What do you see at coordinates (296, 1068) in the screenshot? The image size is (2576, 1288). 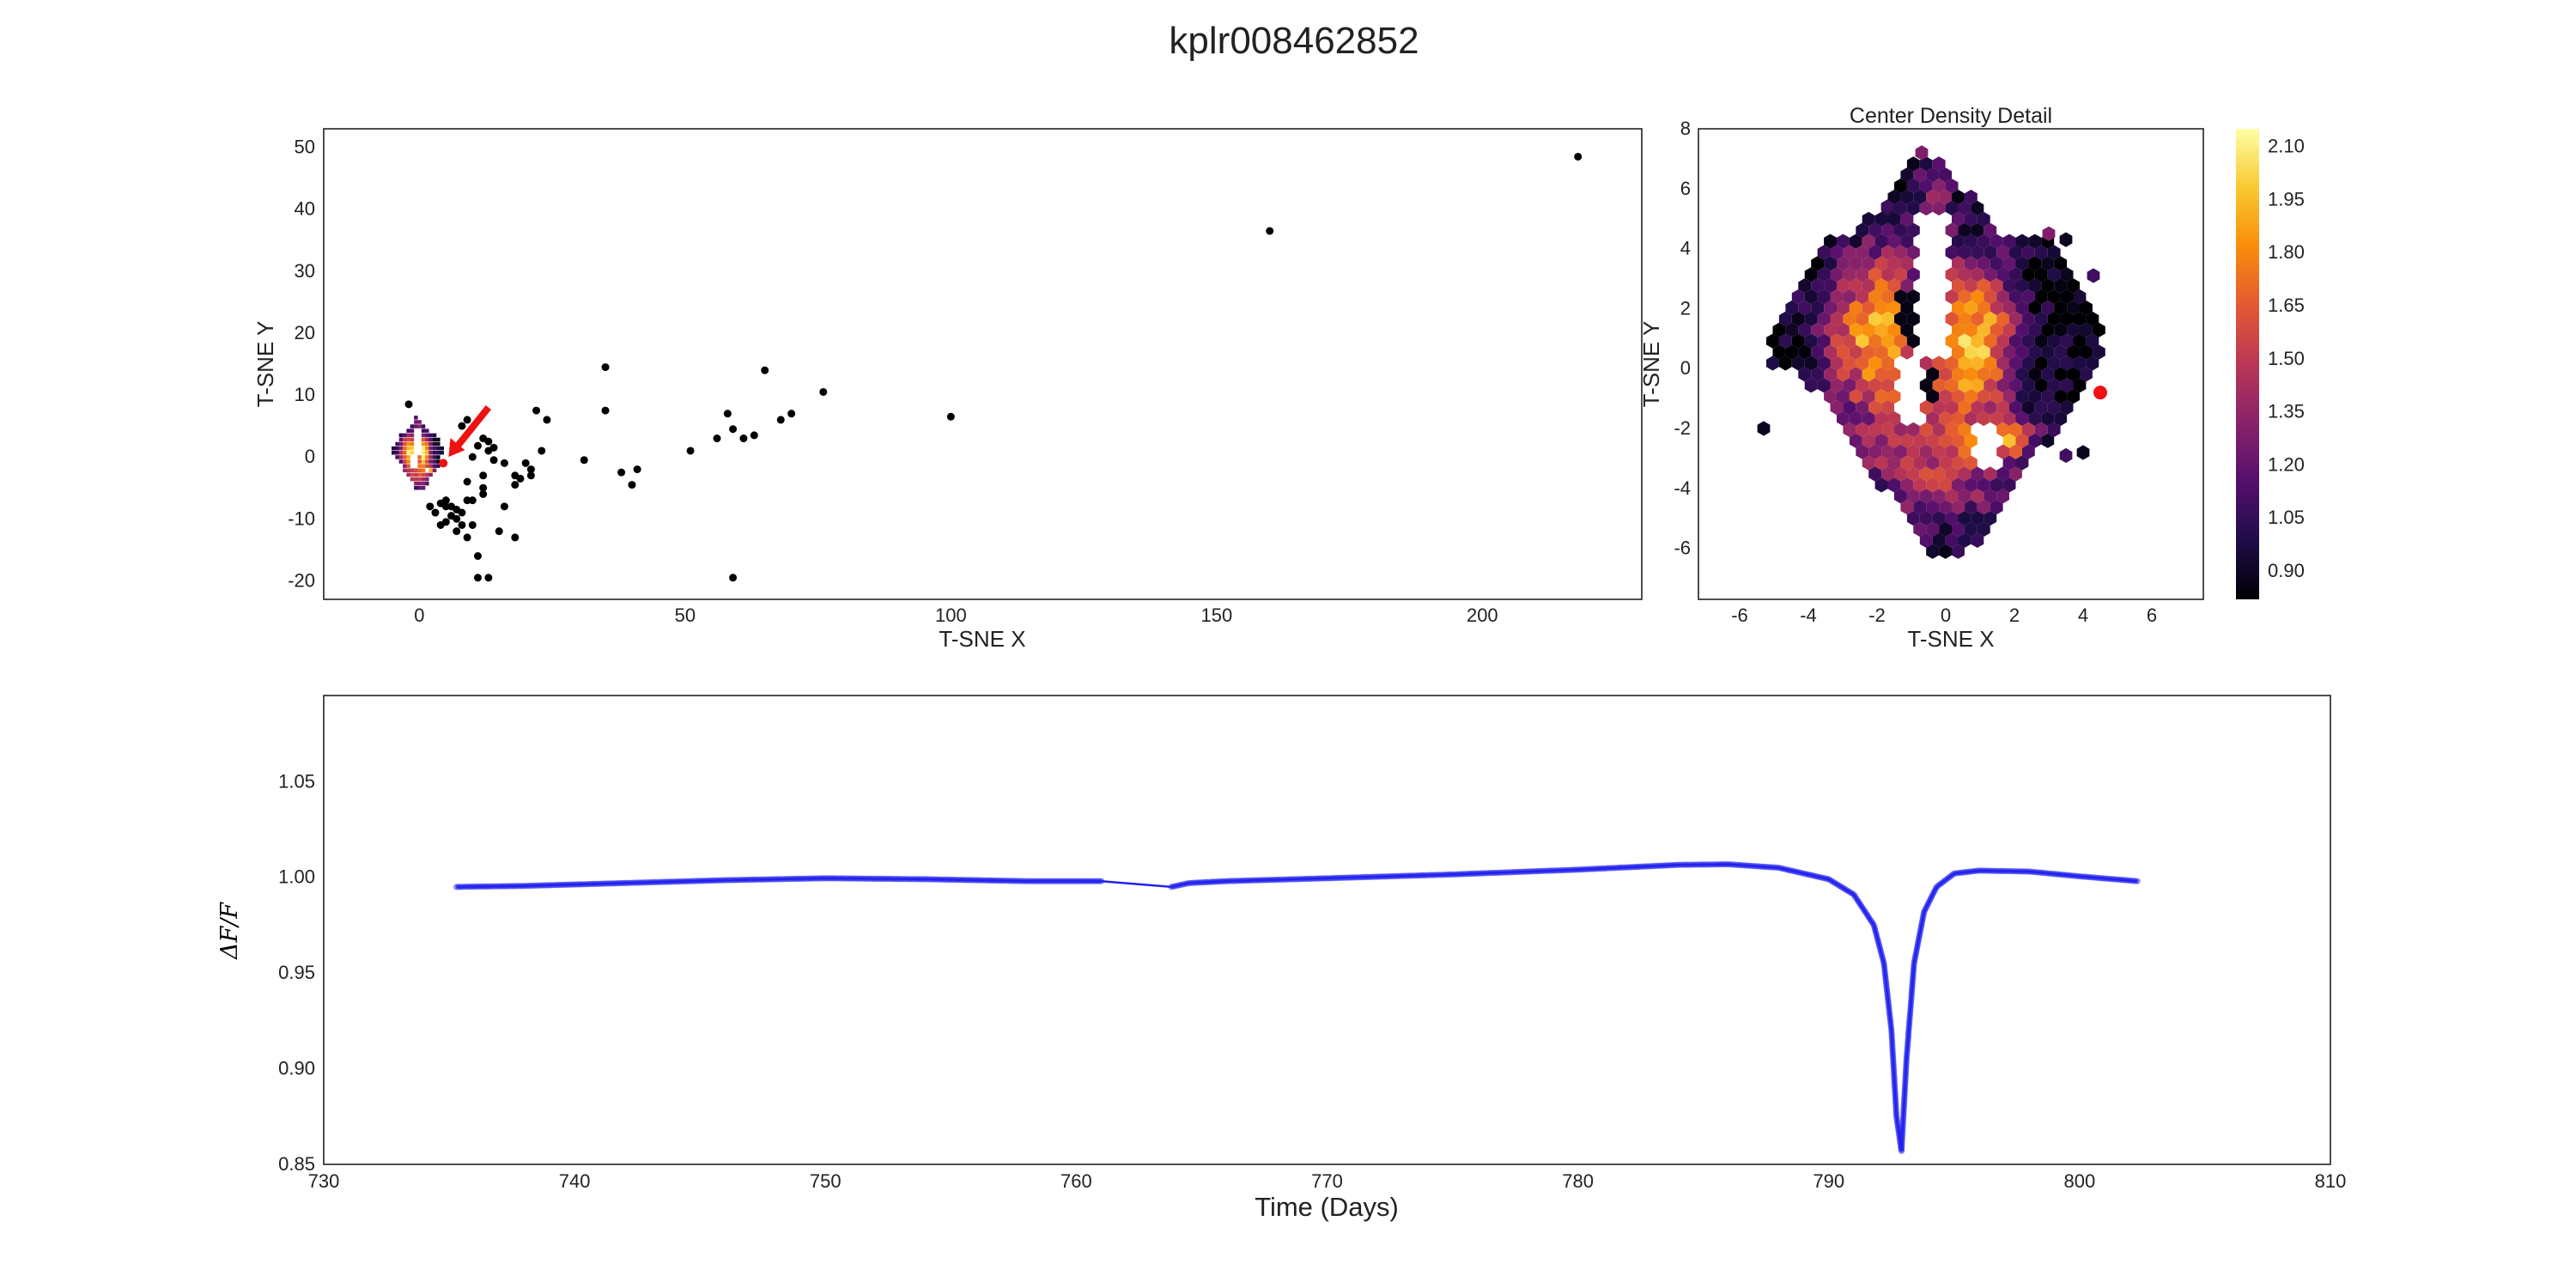 I see `y-tick-label: 0.90` at bounding box center [296, 1068].